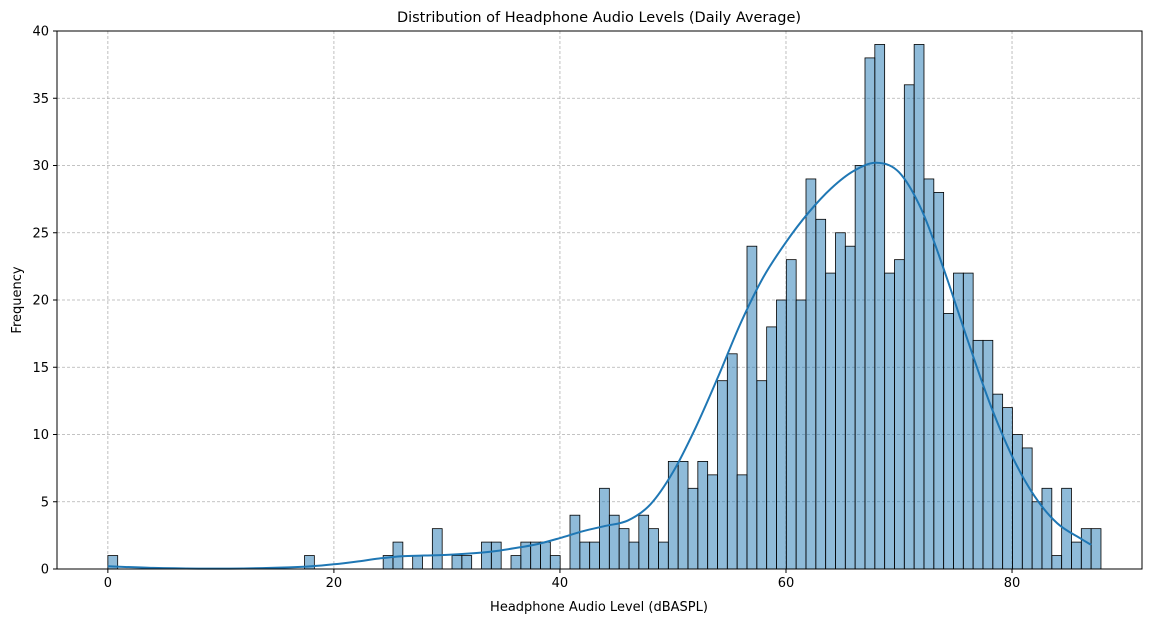  Describe the element at coordinates (786, 583) in the screenshot. I see `x-tick-label: 60` at that location.